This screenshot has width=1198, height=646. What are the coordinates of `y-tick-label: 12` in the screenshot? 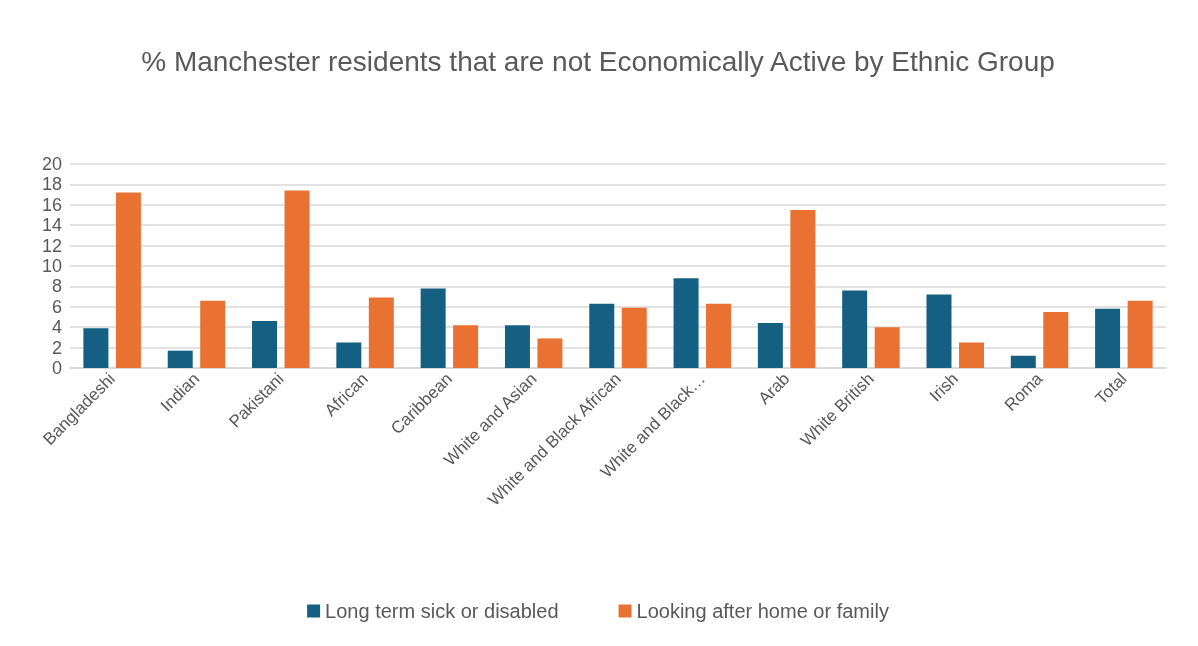 It's located at (51, 245).